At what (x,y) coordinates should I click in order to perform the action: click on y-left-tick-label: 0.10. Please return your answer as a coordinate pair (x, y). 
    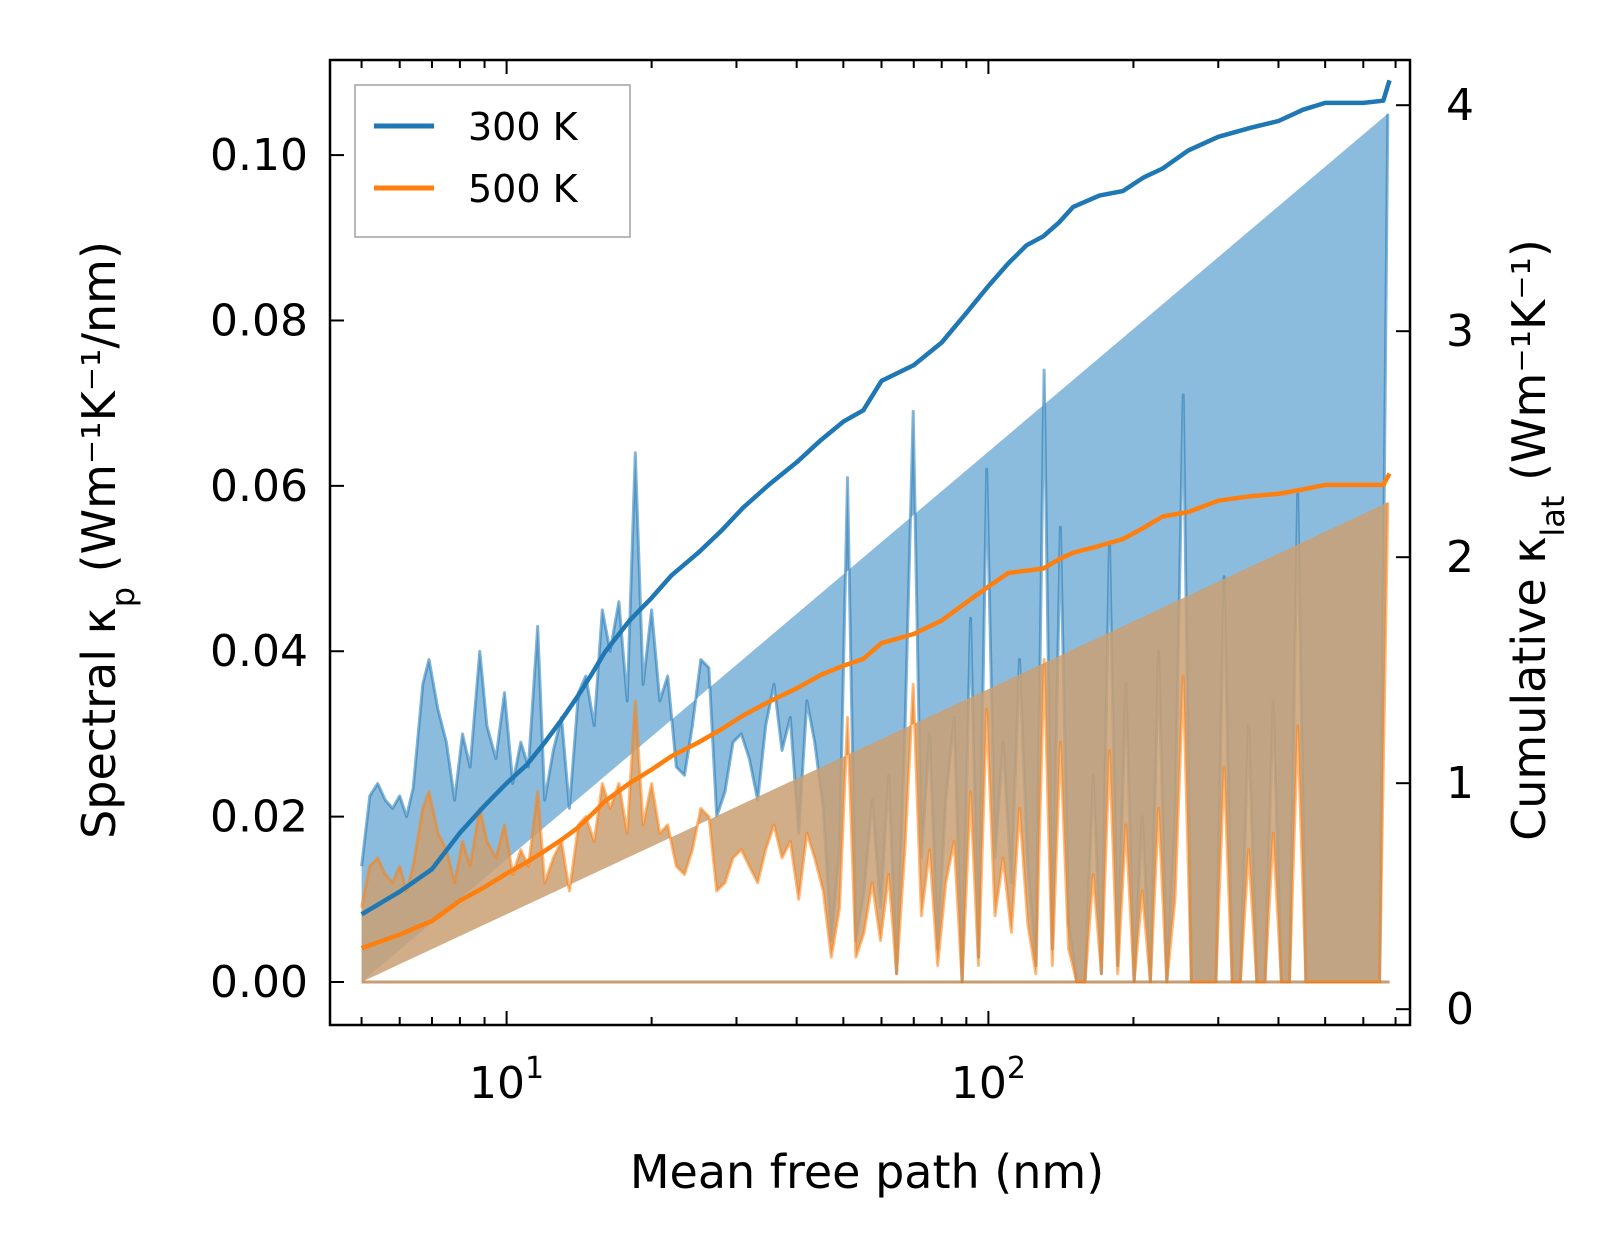
    Looking at the image, I should click on (259, 155).